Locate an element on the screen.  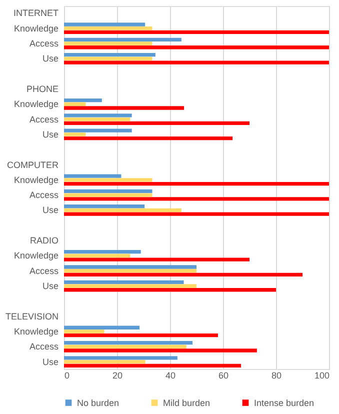
y-tick-label: PHONE is located at coordinates (42, 89).